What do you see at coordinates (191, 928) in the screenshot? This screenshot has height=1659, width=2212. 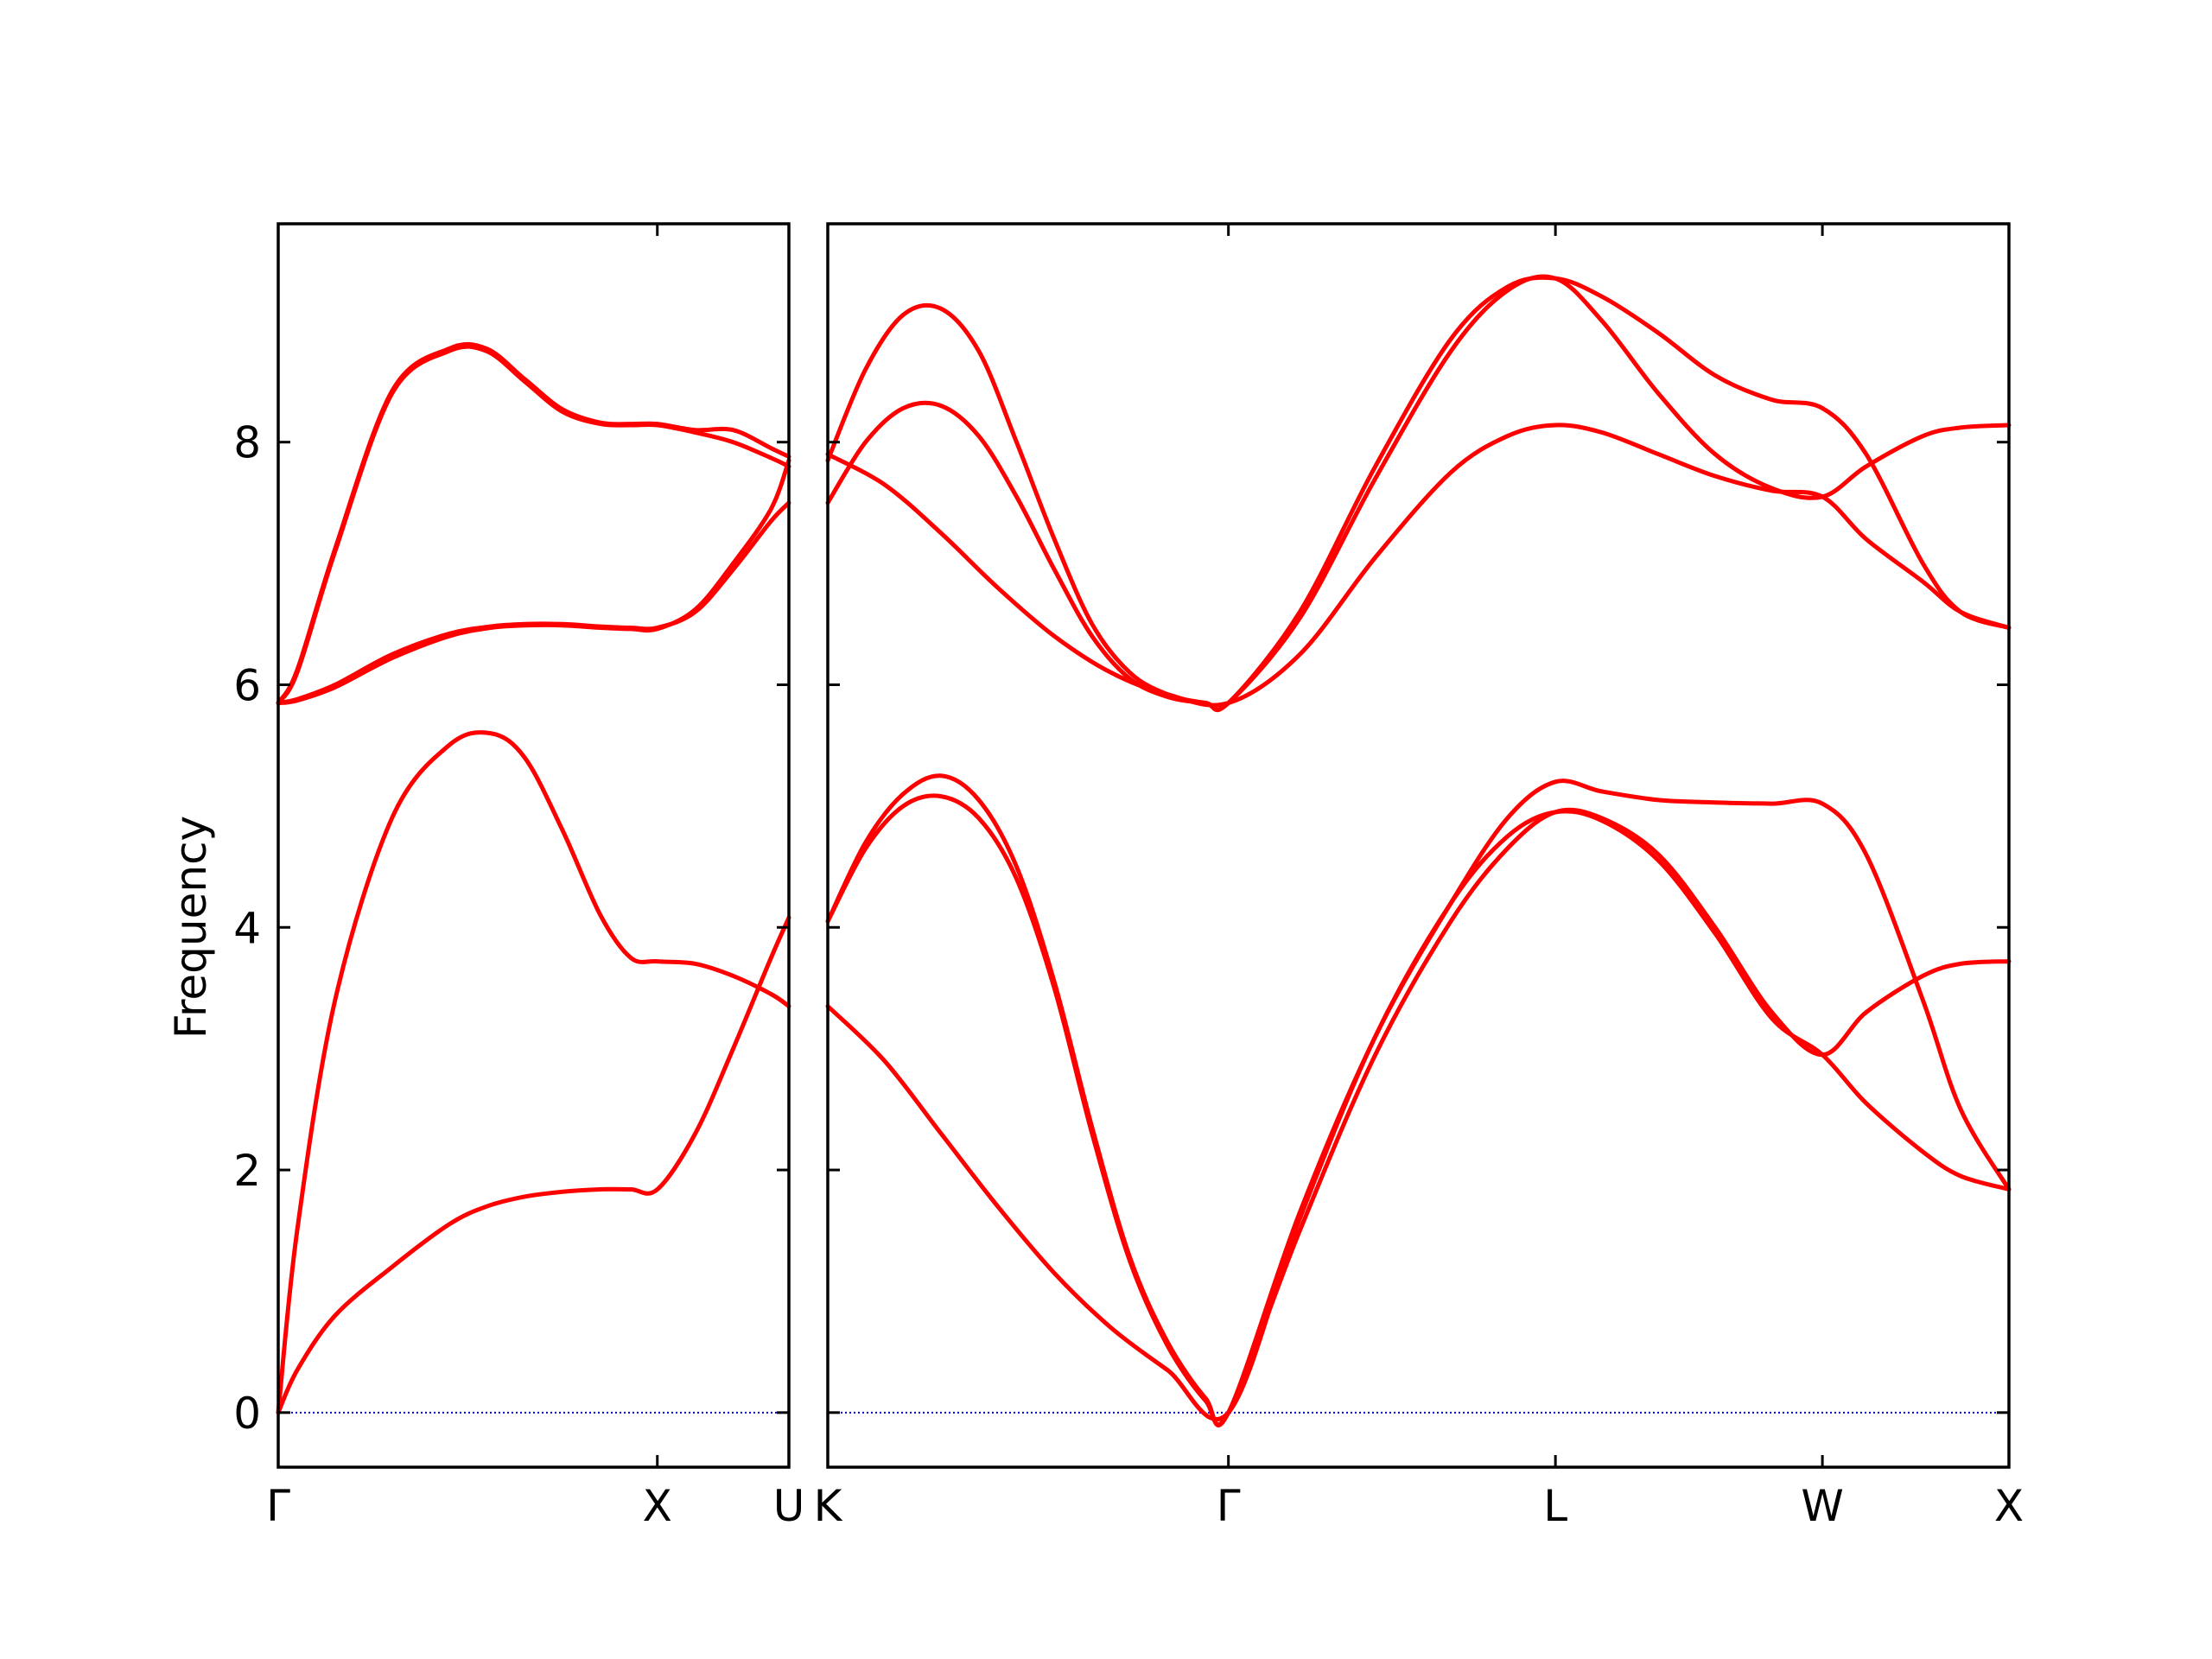 I see `y-axis-label: Frequency` at bounding box center [191, 928].